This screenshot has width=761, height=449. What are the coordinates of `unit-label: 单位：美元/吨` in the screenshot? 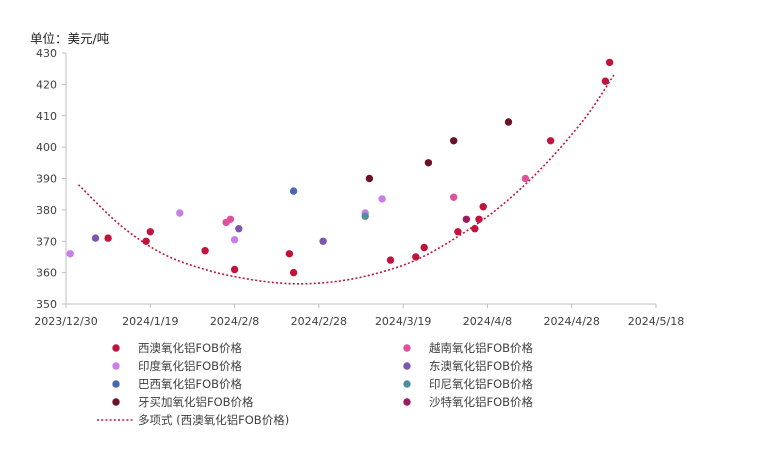 It's located at (70, 38).